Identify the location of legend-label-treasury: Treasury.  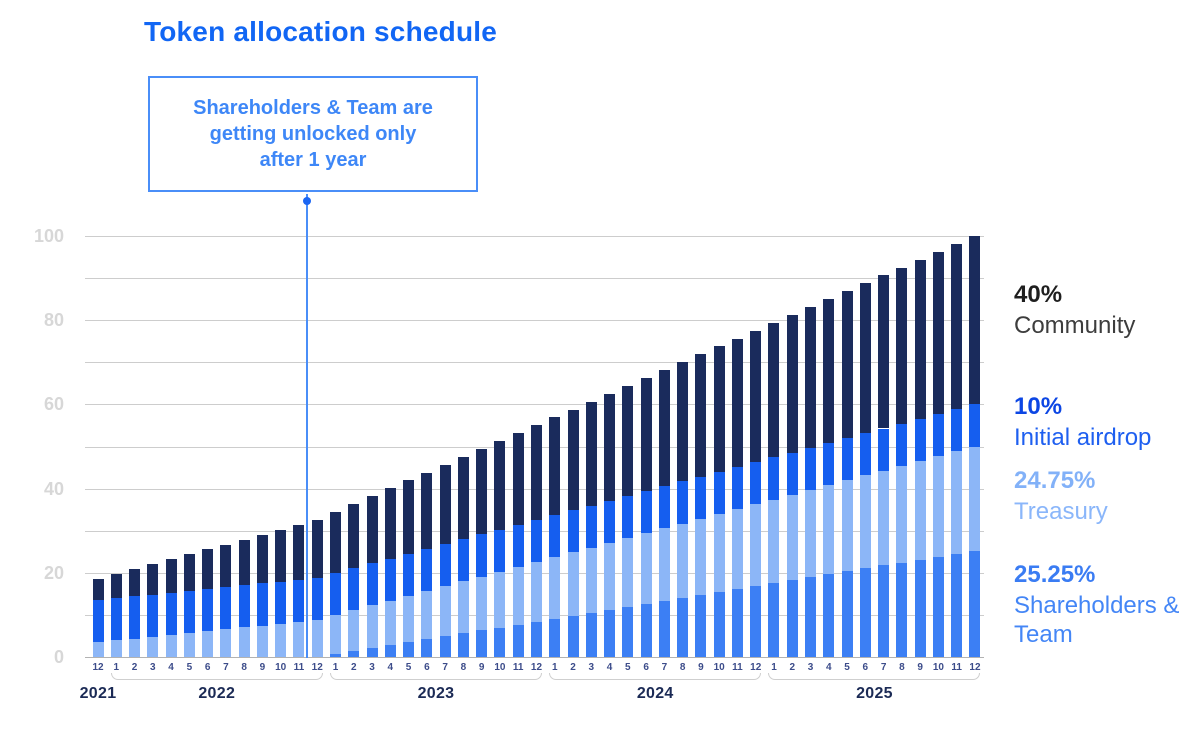
(1061, 511).